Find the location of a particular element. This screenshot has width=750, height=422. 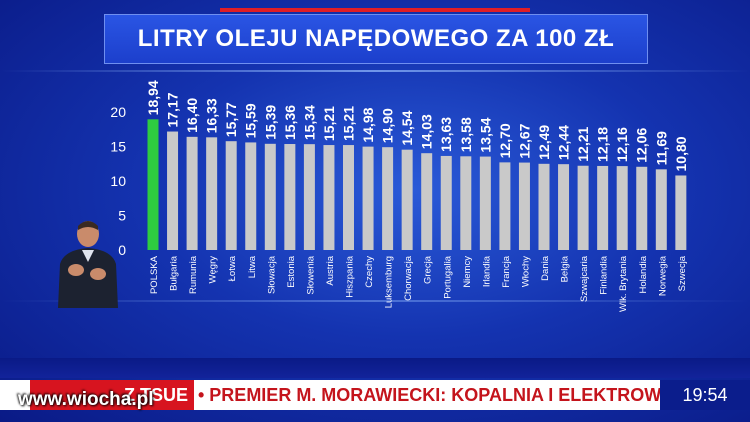

category-label: Czechy is located at coordinates (369, 272).